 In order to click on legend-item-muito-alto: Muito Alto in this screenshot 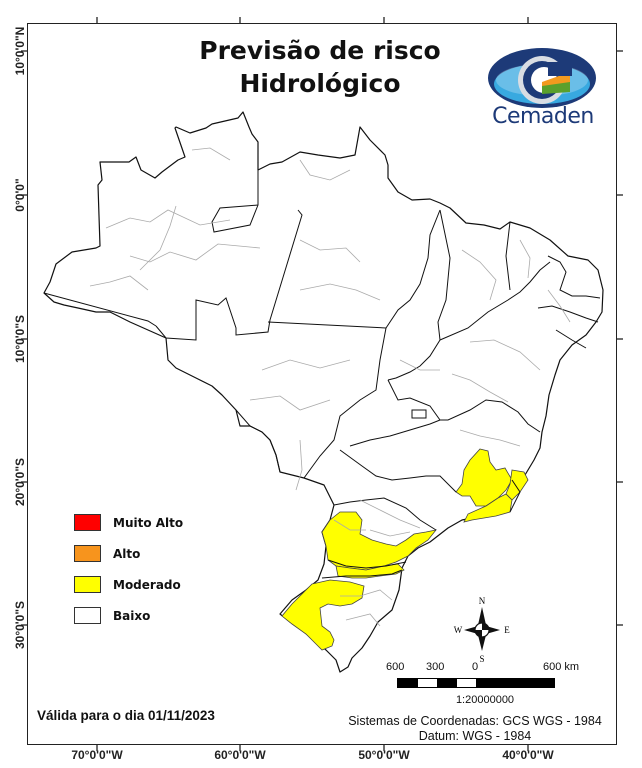, I will do `click(128, 522)`.